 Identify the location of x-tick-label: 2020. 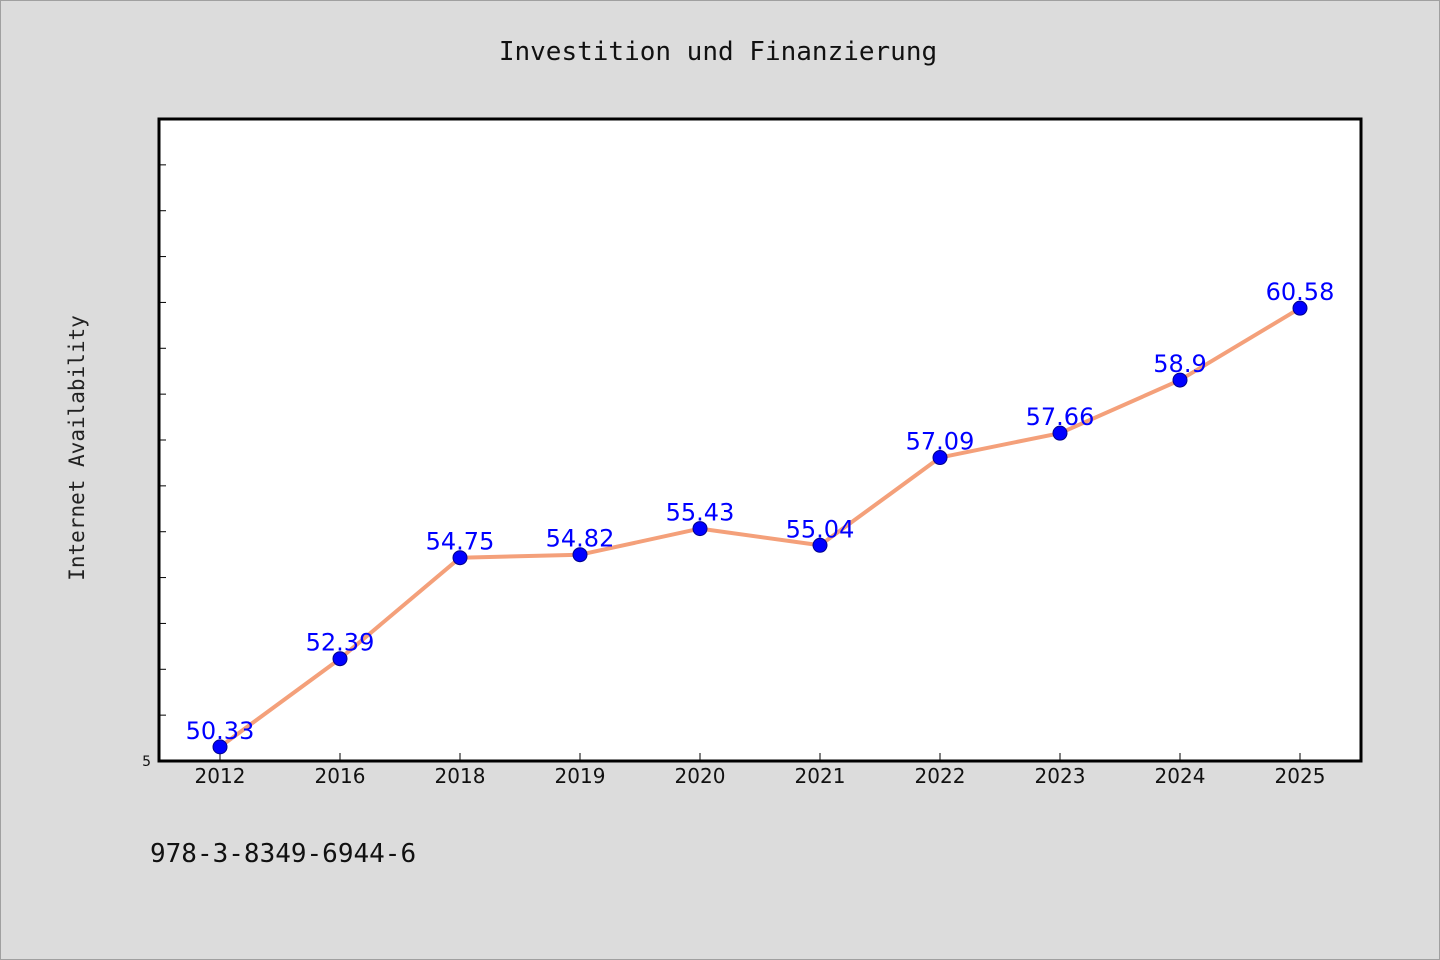
(700, 776).